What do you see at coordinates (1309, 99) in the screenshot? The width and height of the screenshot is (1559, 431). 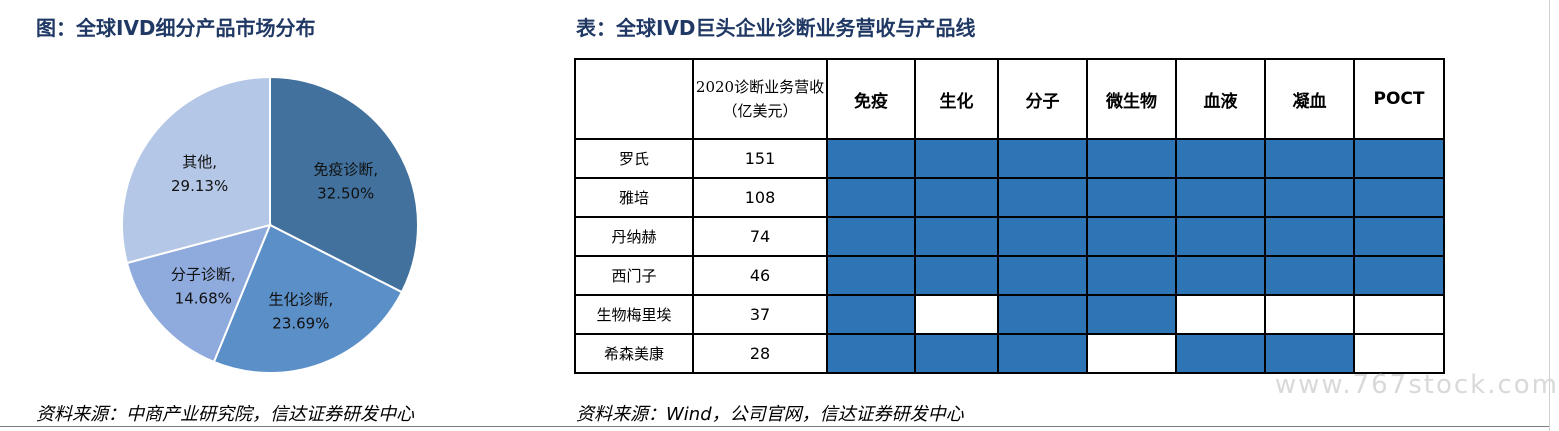 I see `header-coagulation: 凝血` at bounding box center [1309, 99].